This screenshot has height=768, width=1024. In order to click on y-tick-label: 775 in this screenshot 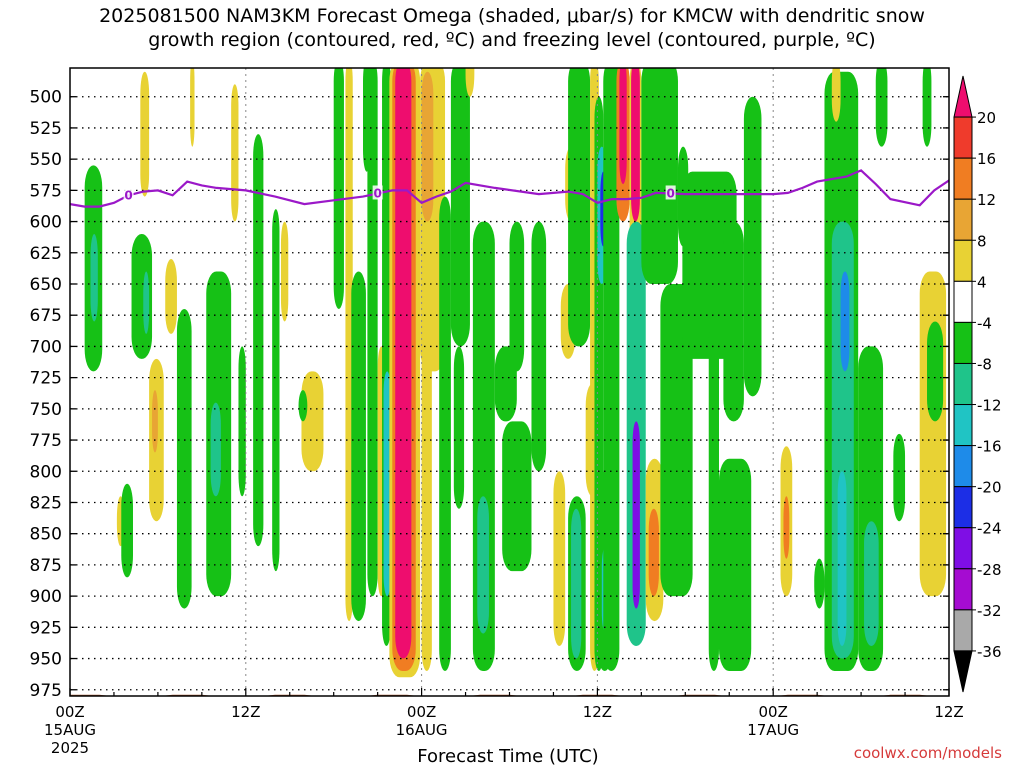, I will do `click(46, 441)`.